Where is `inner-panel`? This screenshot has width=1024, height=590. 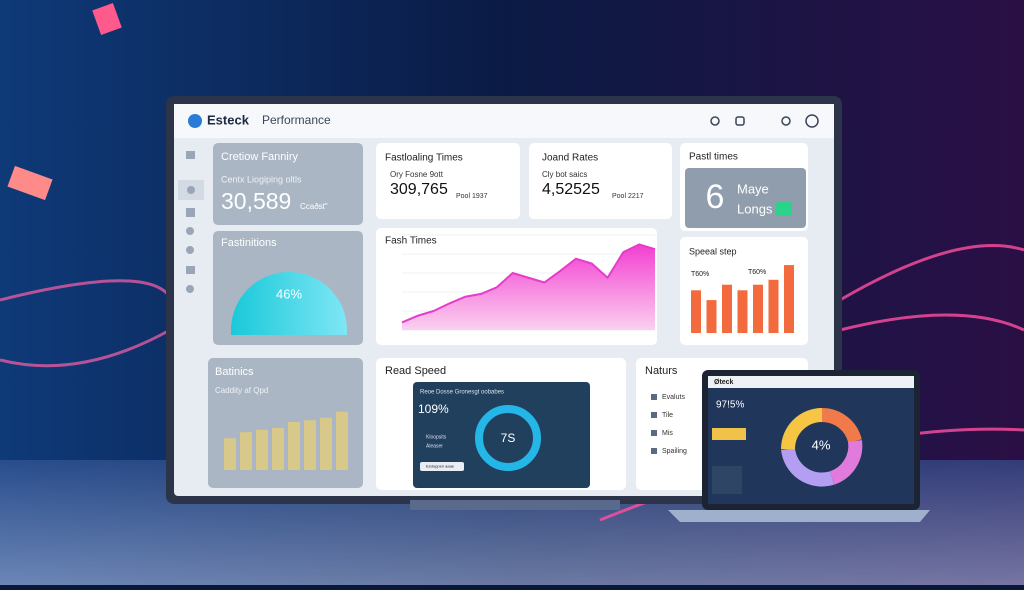 inner-panel is located at coordinates (501, 435).